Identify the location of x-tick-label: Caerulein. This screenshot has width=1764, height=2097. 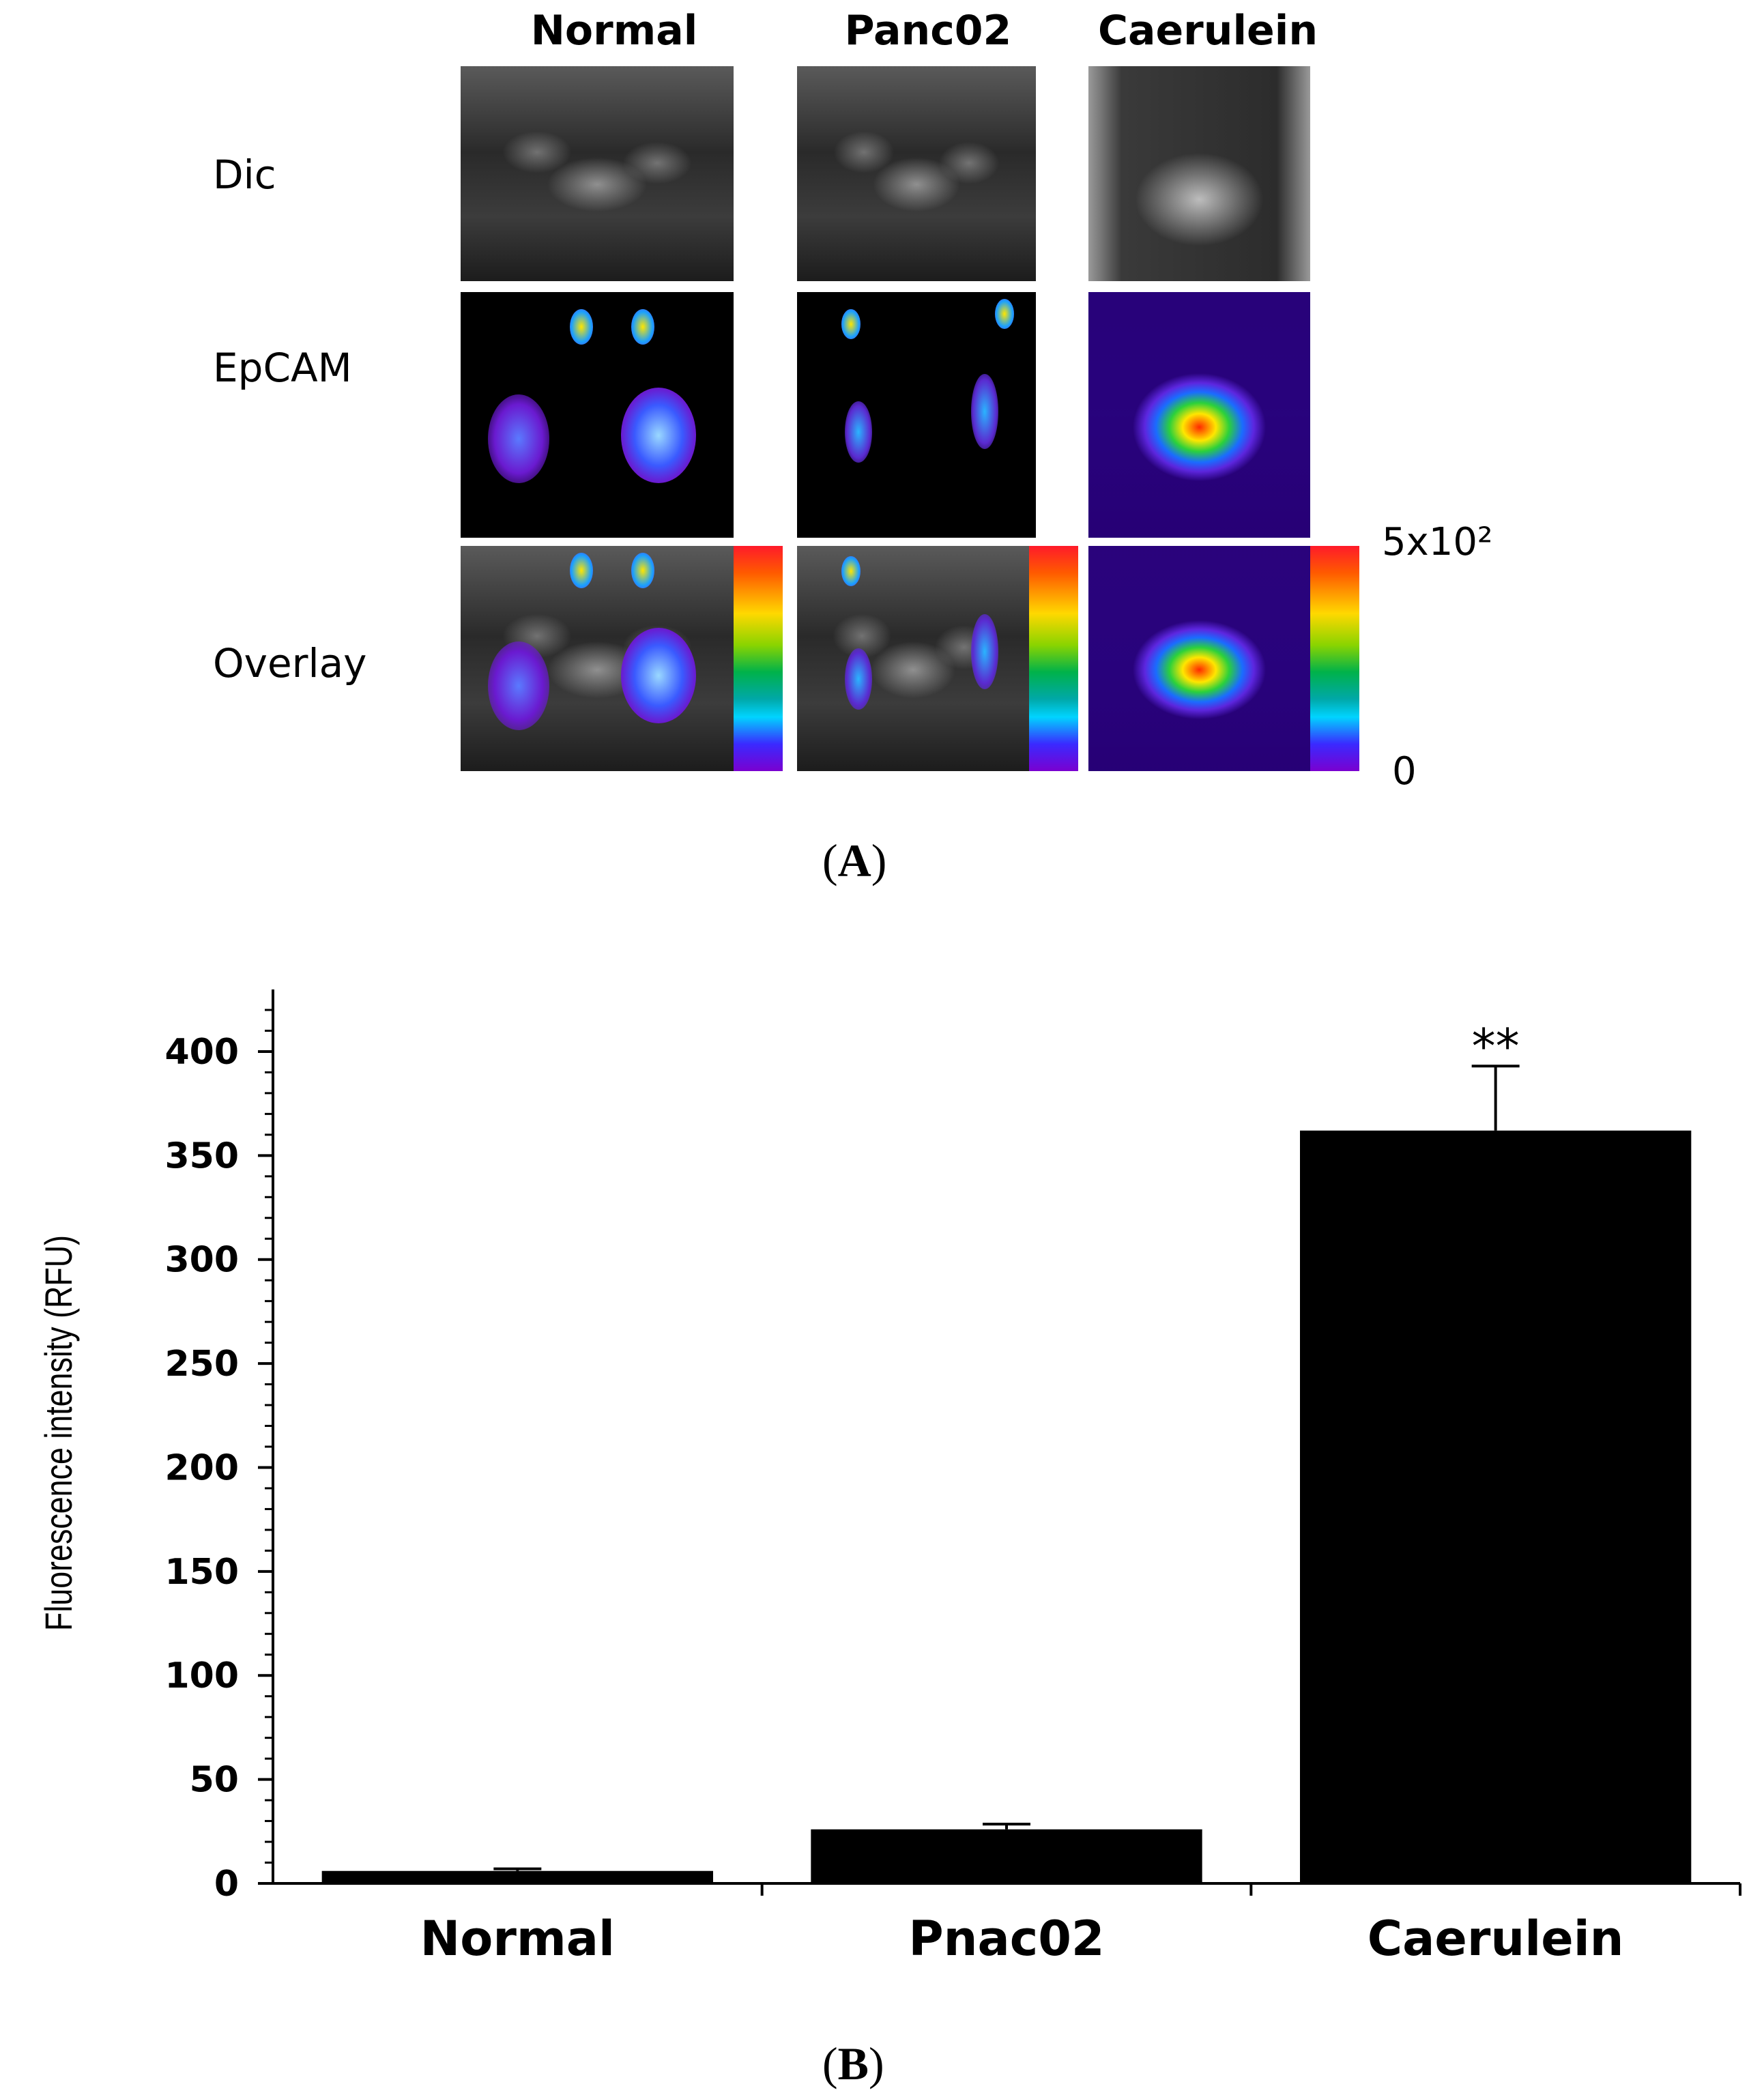
(1496, 1939).